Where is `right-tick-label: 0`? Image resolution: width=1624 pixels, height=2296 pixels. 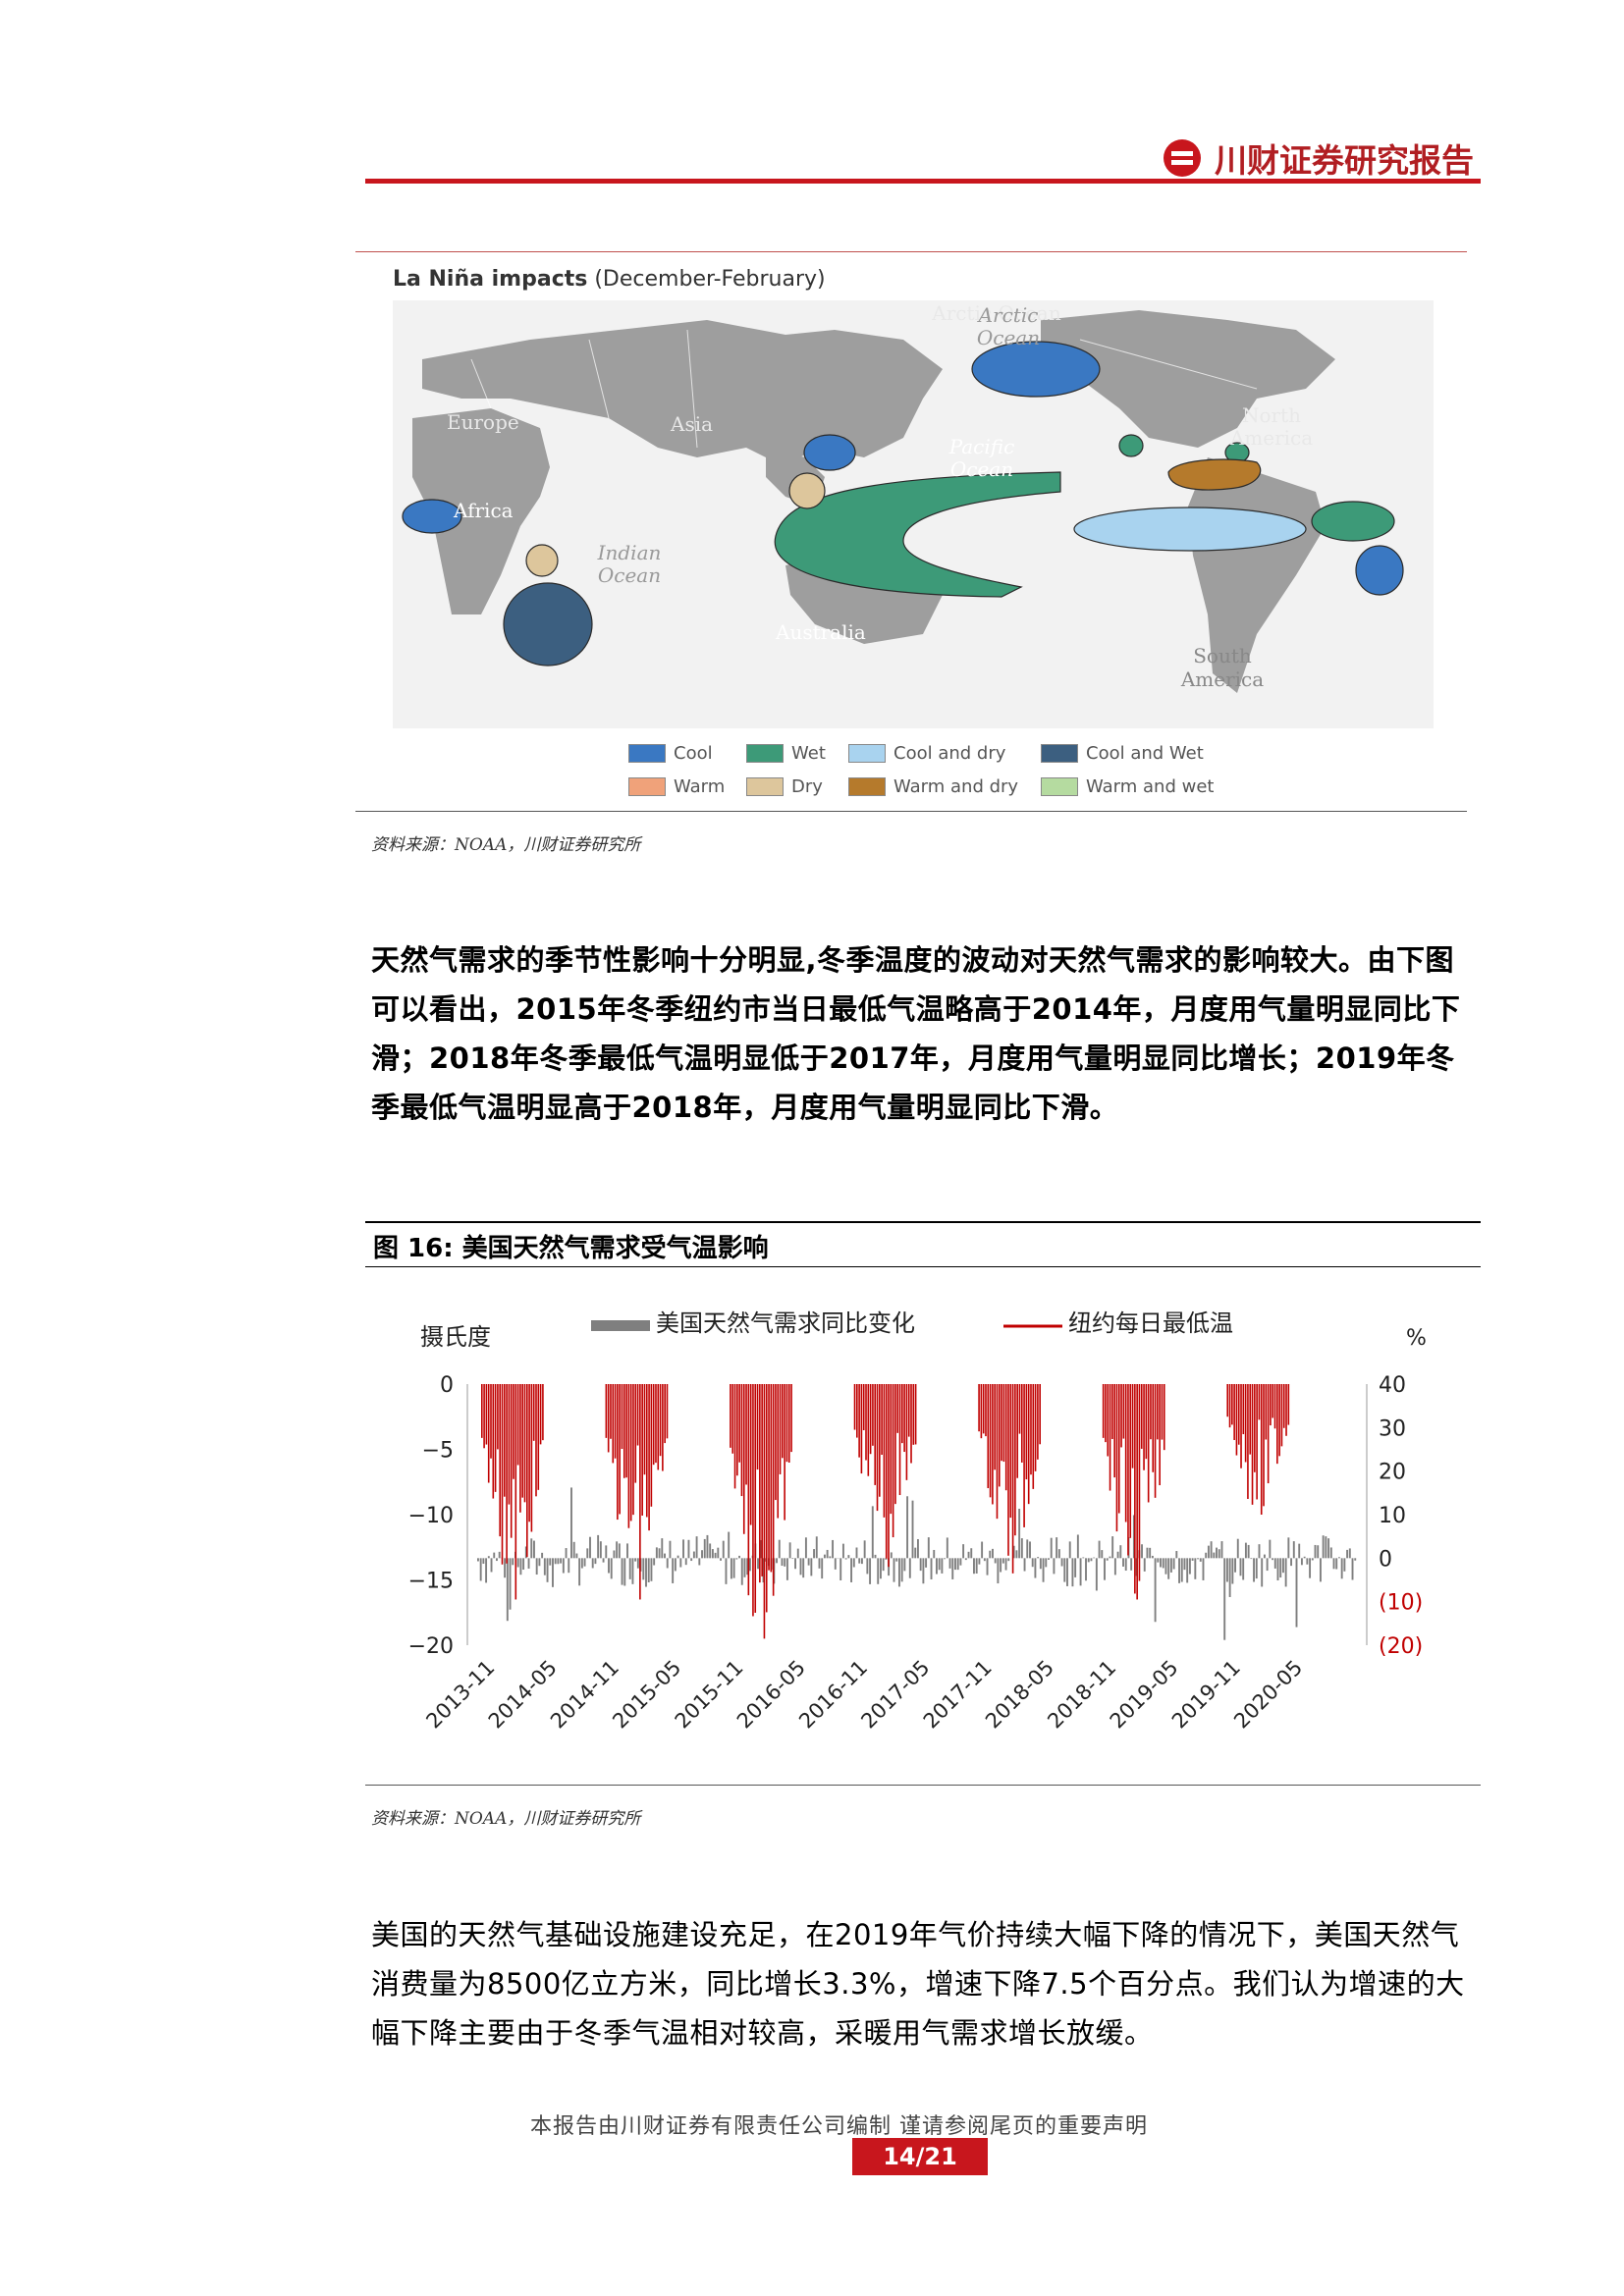 right-tick-label: 0 is located at coordinates (1385, 1560).